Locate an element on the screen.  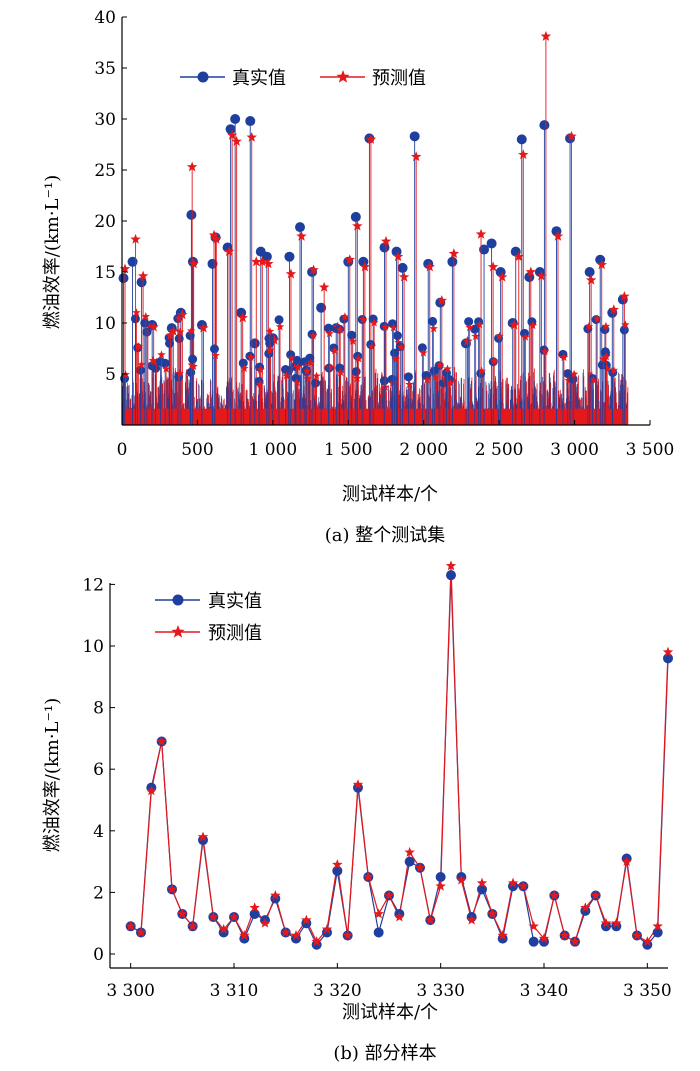
legend-pred-label: 预测值 is located at coordinates (399, 78).